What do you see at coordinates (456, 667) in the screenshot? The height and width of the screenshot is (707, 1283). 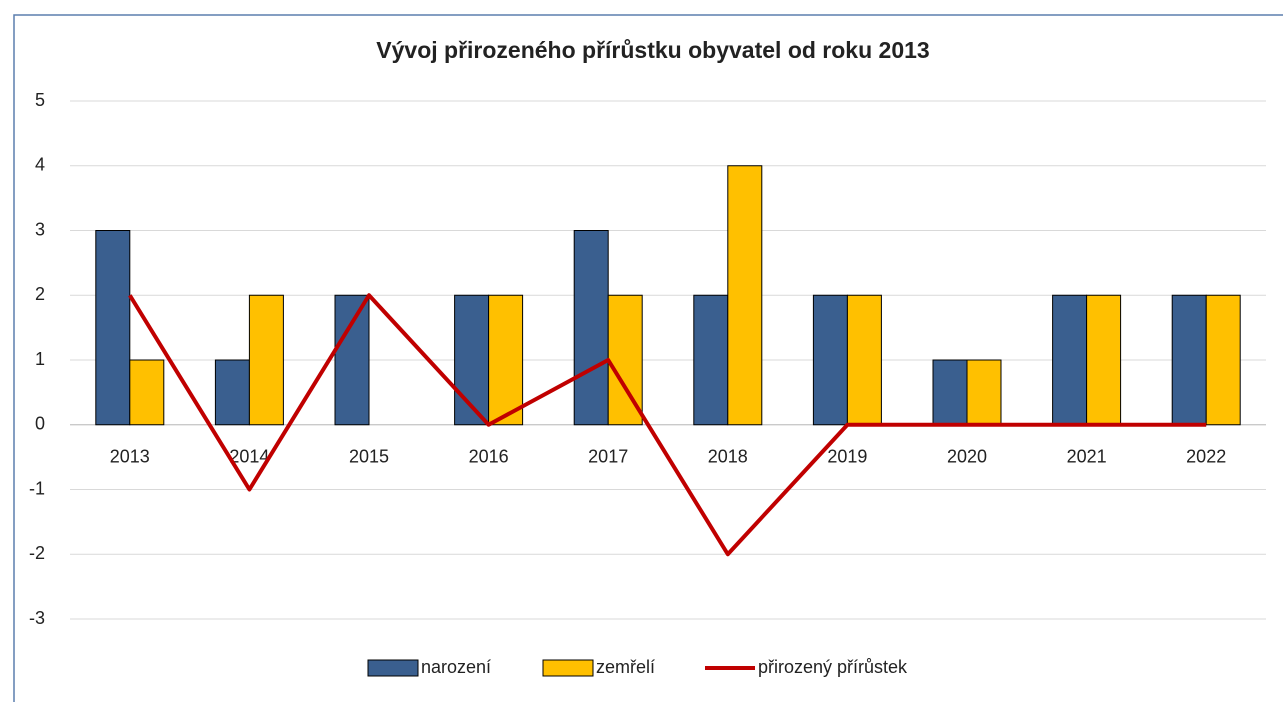 I see `legend-label: narození` at bounding box center [456, 667].